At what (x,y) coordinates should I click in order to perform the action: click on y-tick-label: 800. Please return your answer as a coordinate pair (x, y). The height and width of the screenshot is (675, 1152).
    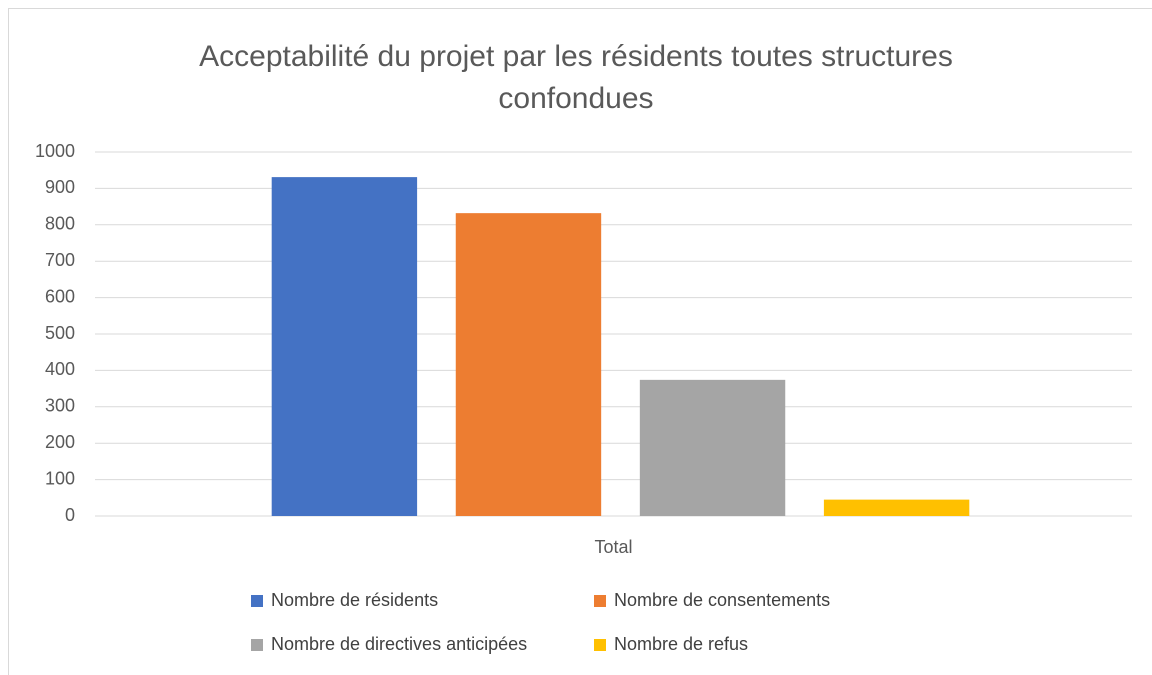
    Looking at the image, I should click on (60, 224).